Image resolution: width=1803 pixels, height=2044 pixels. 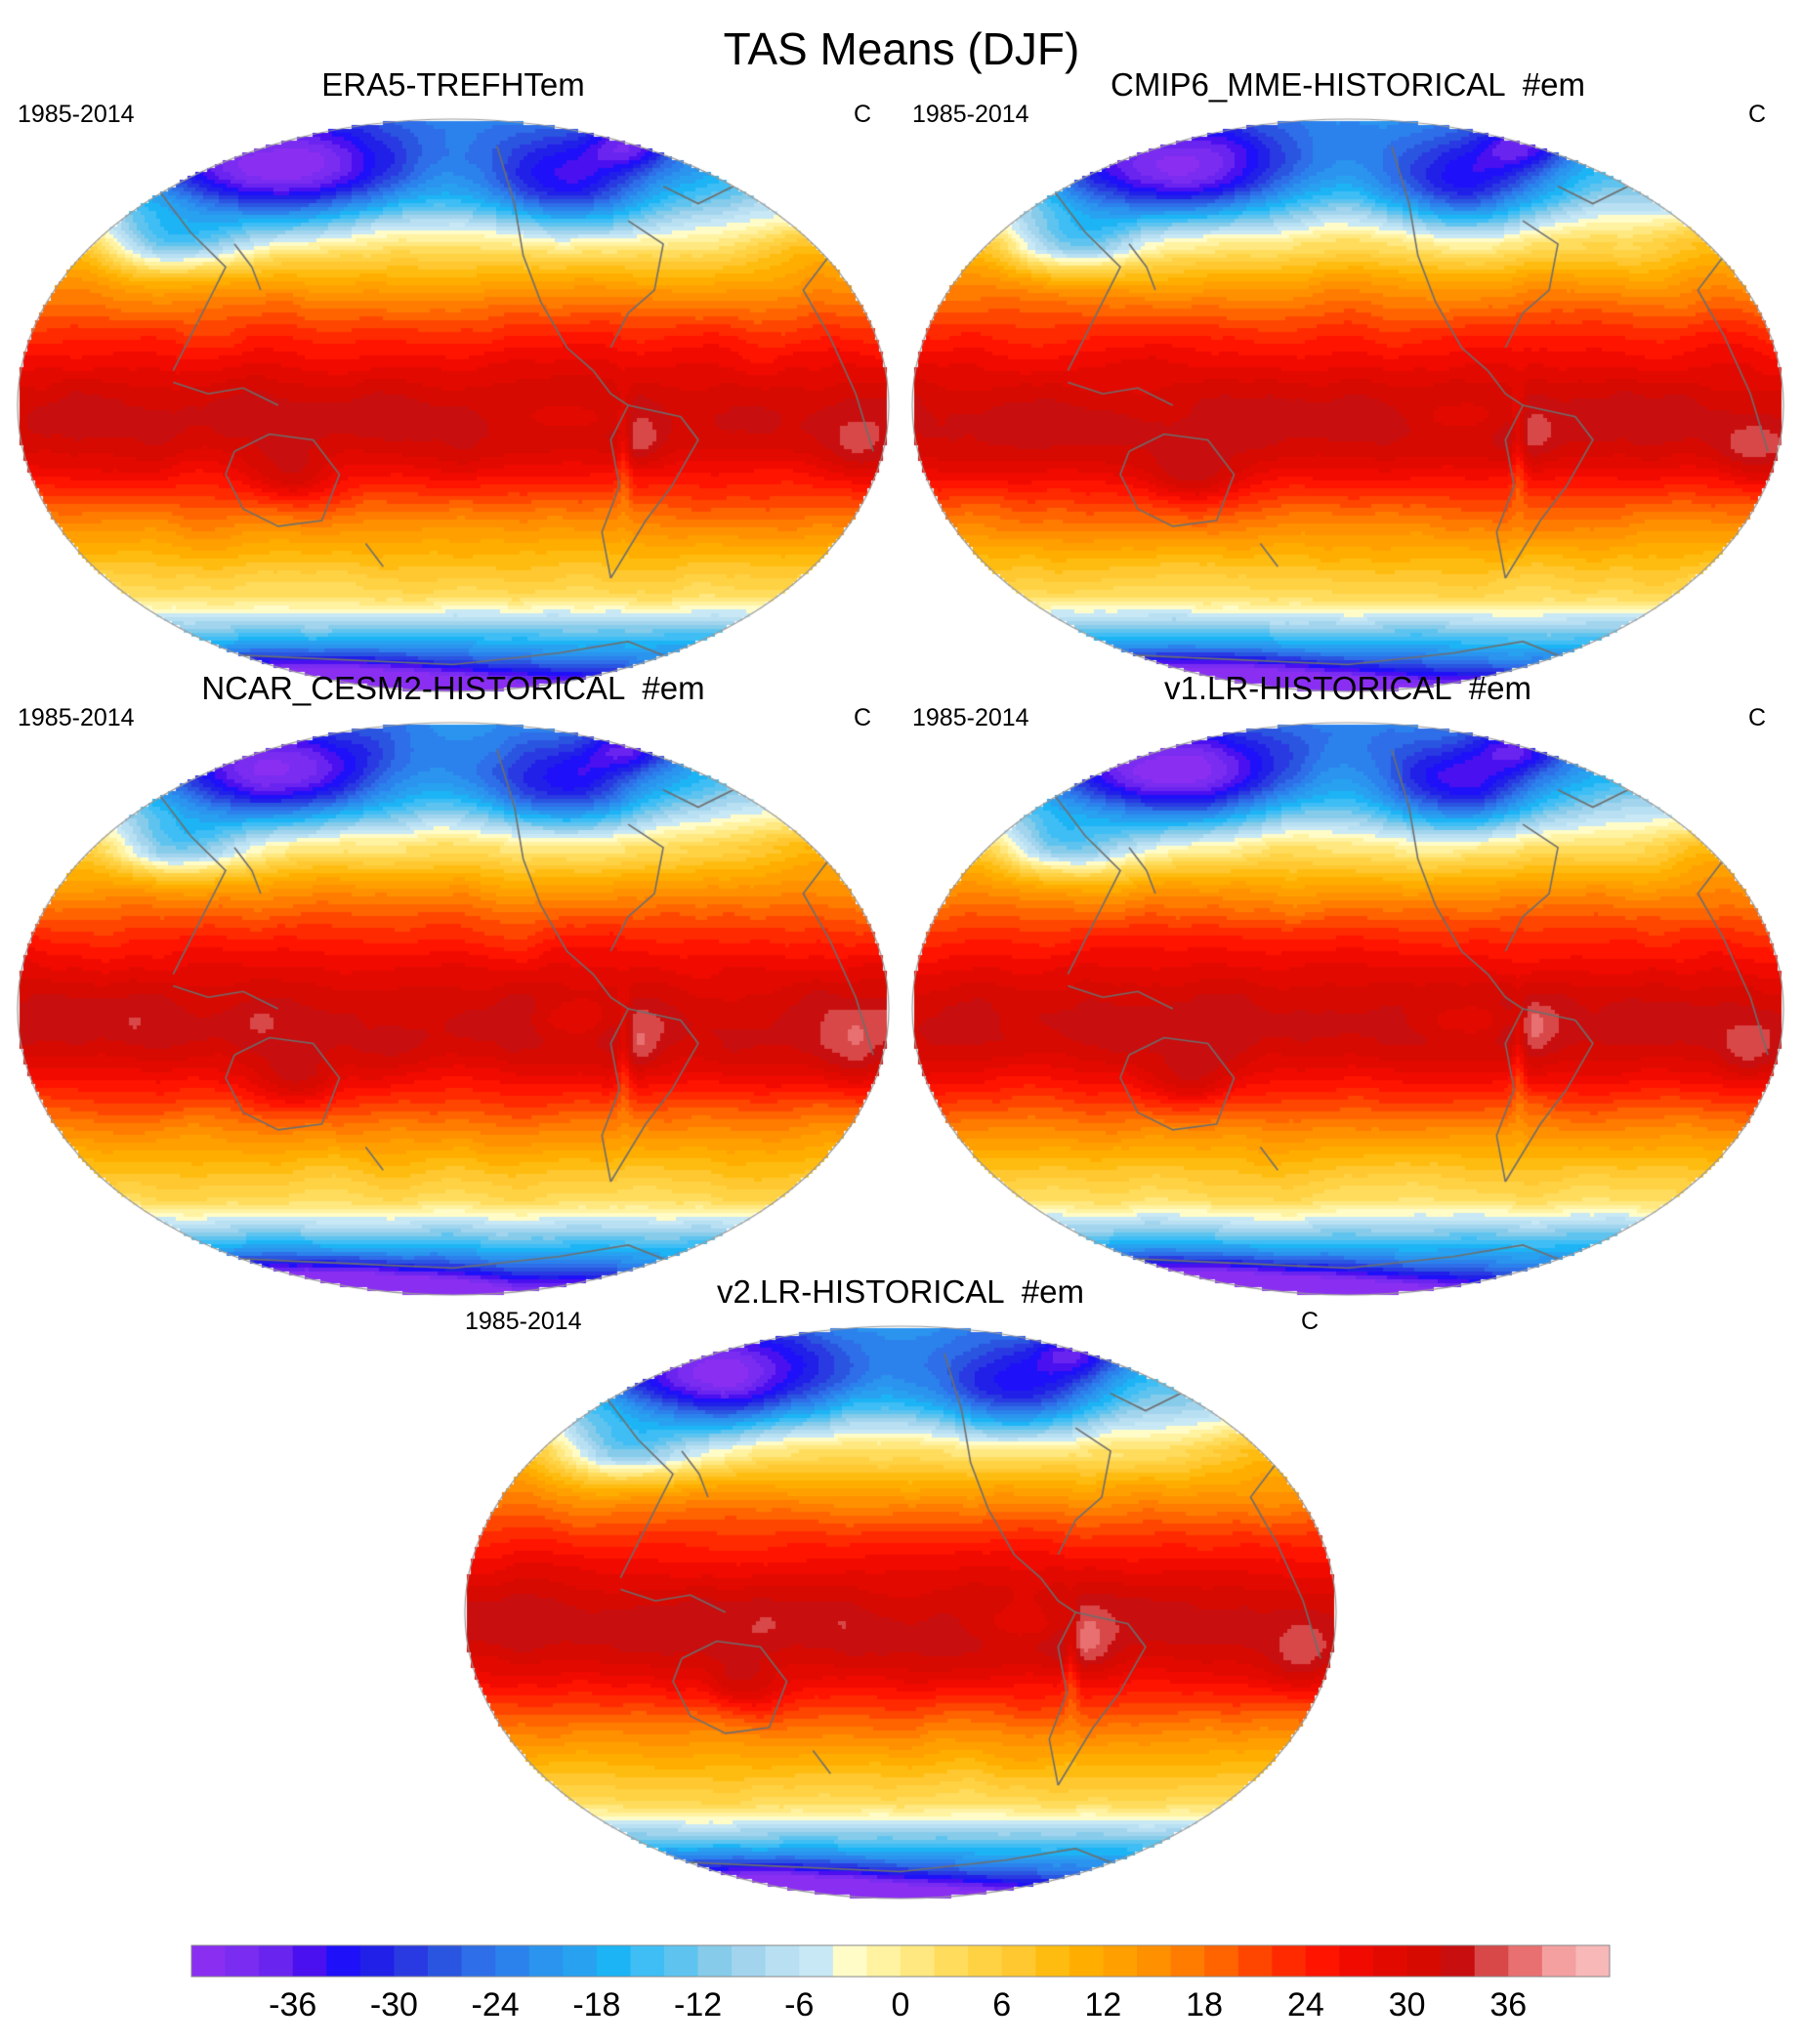 I want to click on colorbar-tick-label: 18, so click(x=1204, y=2005).